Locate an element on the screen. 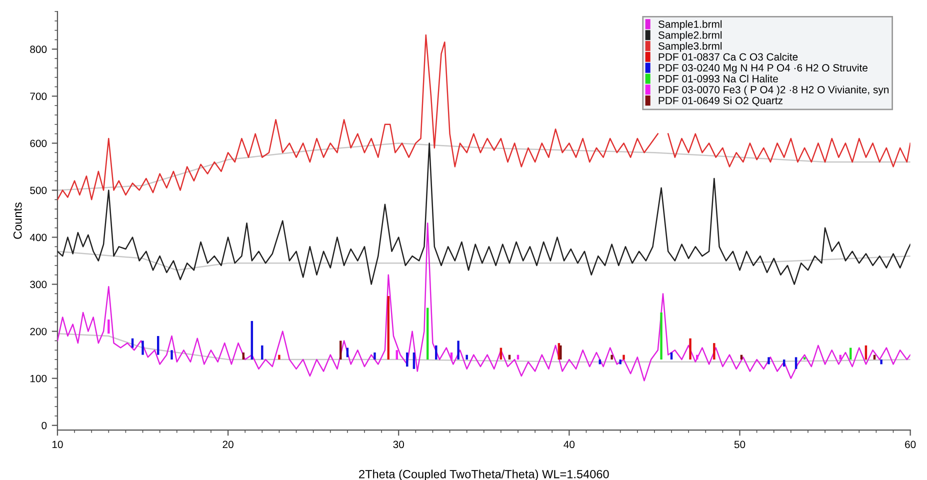 This screenshot has height=480, width=927. legend-label: PDF 01-0649 Si O2 Quartz is located at coordinates (720, 101).